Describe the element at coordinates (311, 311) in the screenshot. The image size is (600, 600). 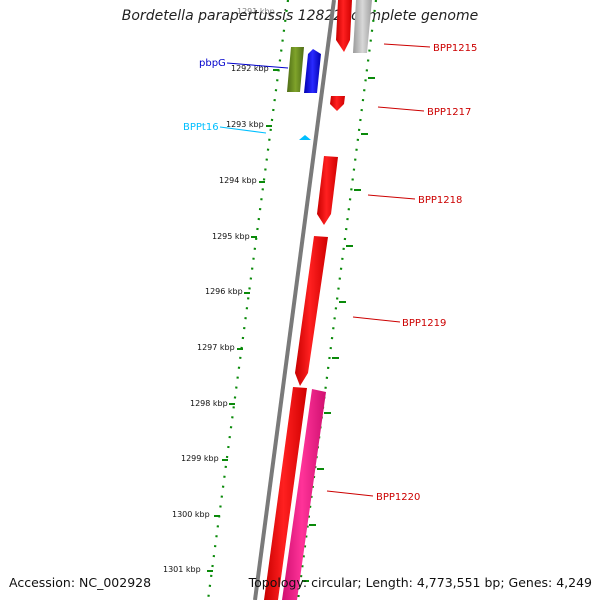
I see `gene-bpp1219` at that location.